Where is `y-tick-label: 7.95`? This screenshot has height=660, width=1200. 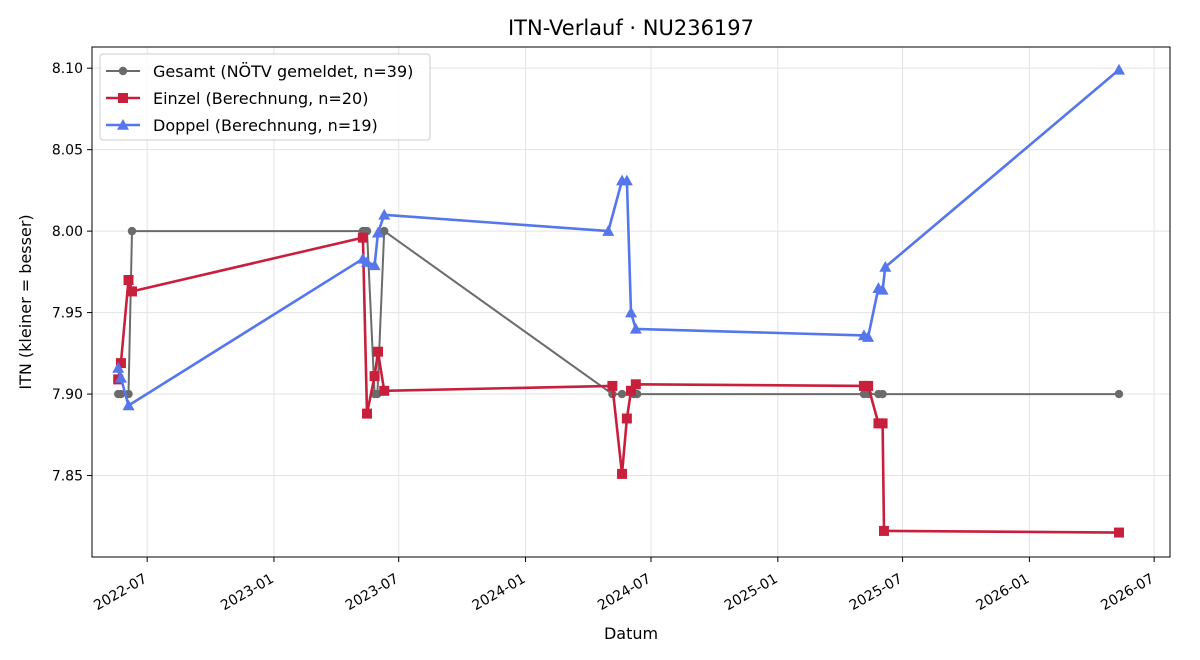 y-tick-label: 7.95 is located at coordinates (67, 314).